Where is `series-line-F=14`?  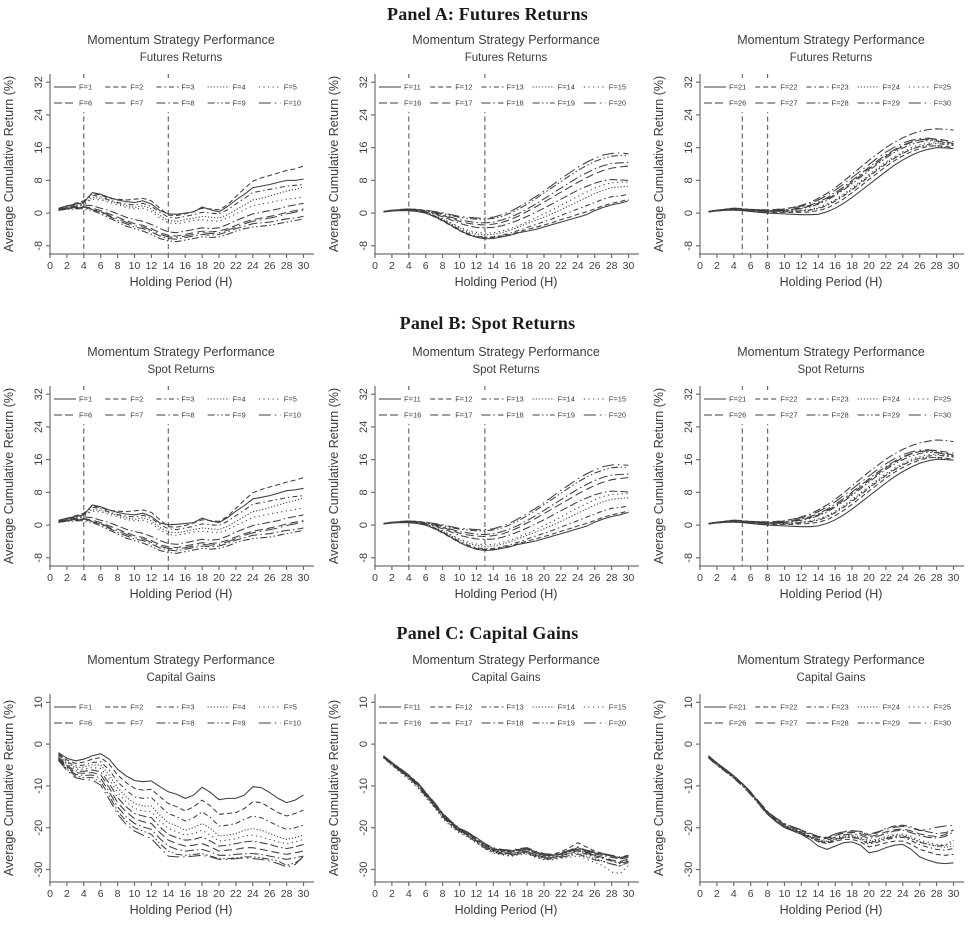 series-line-F=14 is located at coordinates (506, 210).